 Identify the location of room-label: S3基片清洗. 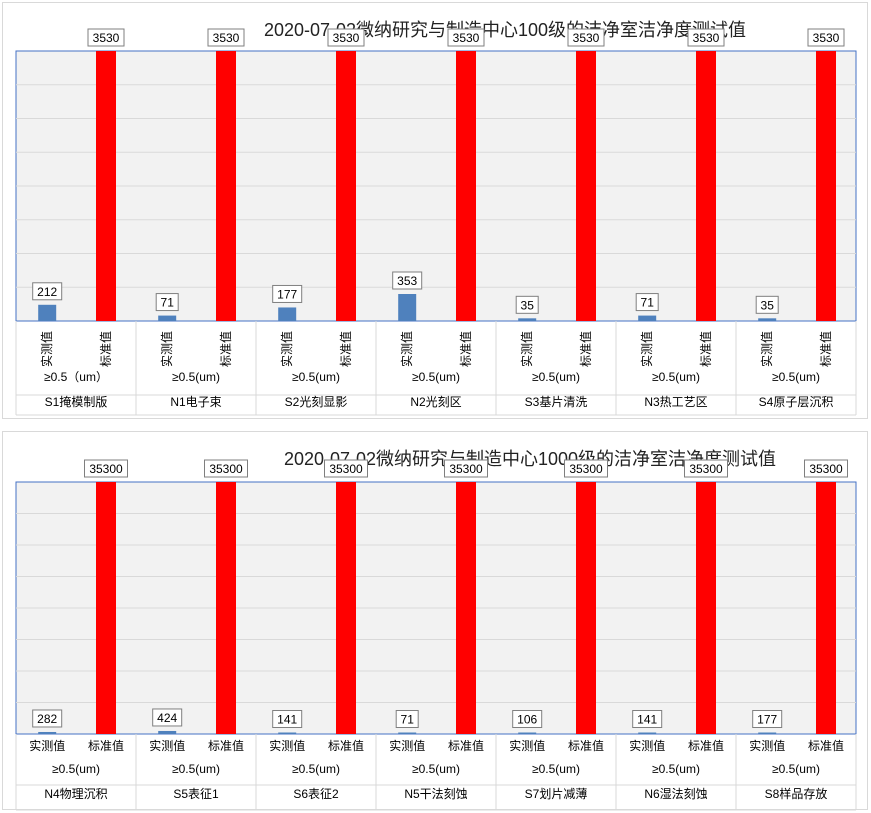
(556, 402).